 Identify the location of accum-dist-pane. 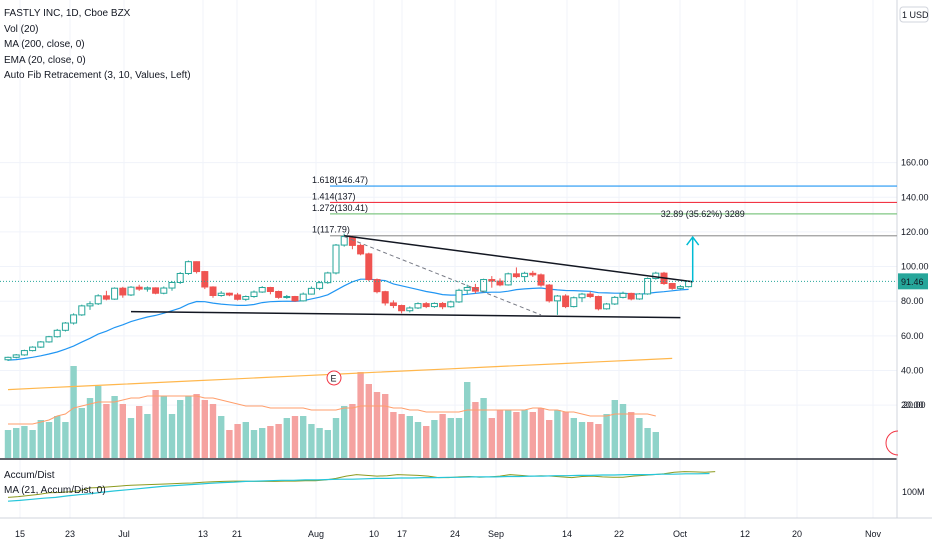
(361, 486).